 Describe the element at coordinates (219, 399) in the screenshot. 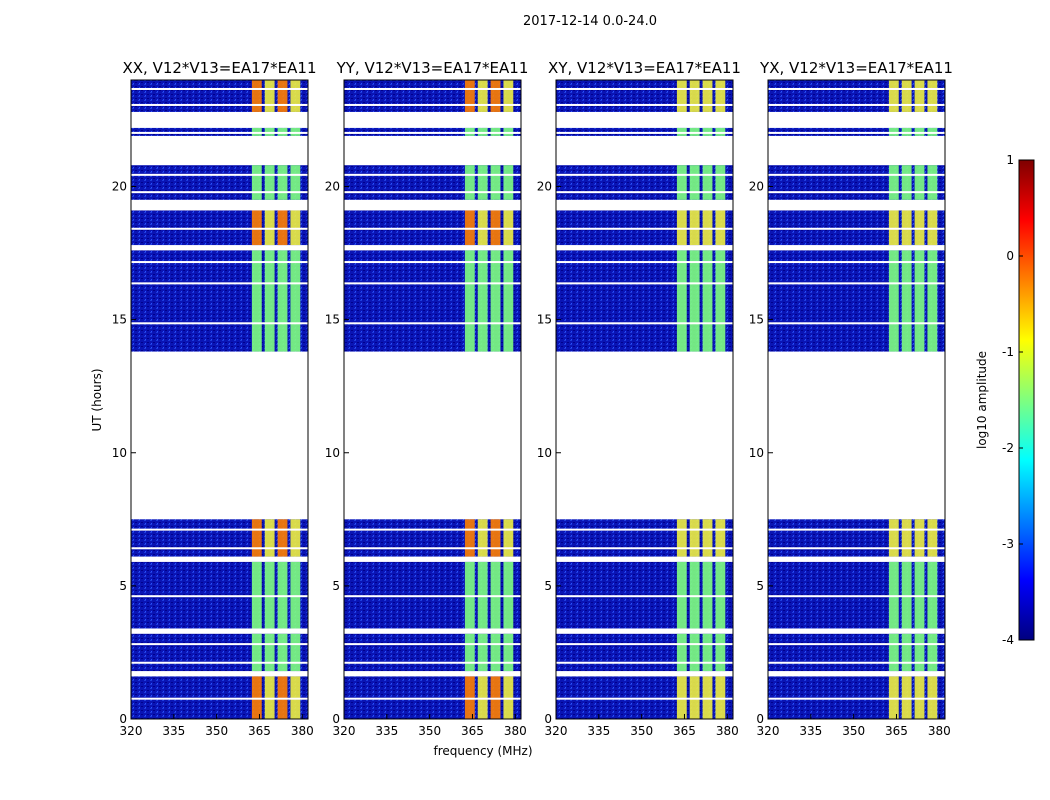

I see `axes-frame` at that location.